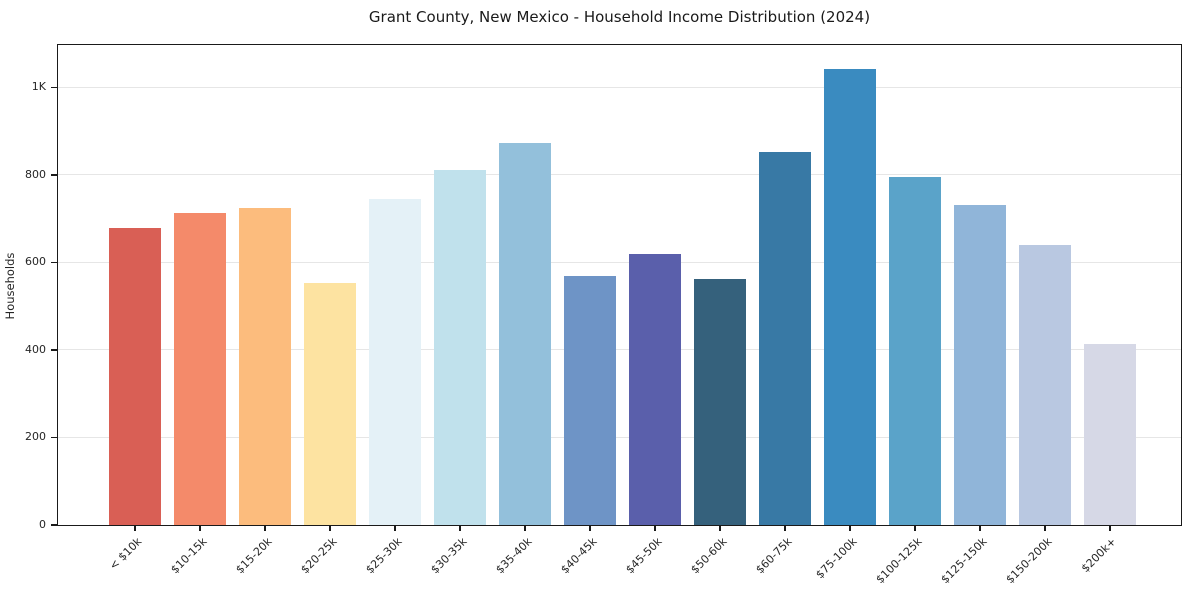 This screenshot has height=590, width=1189. Describe the element at coordinates (35, 437) in the screenshot. I see `y-tick-label-200: 200` at that location.